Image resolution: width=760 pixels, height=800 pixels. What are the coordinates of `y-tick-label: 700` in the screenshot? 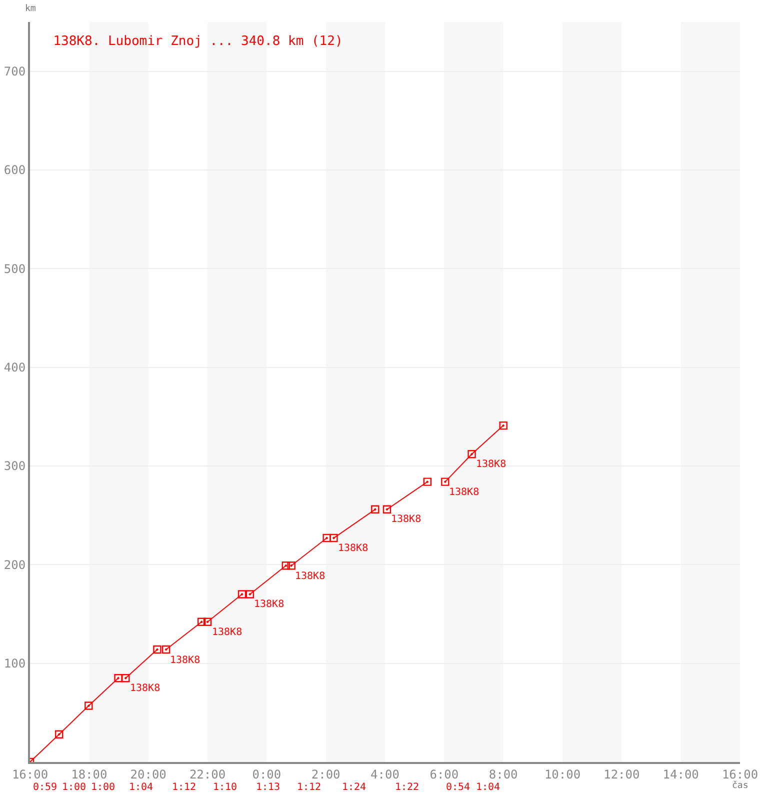 It's located at (15, 71).